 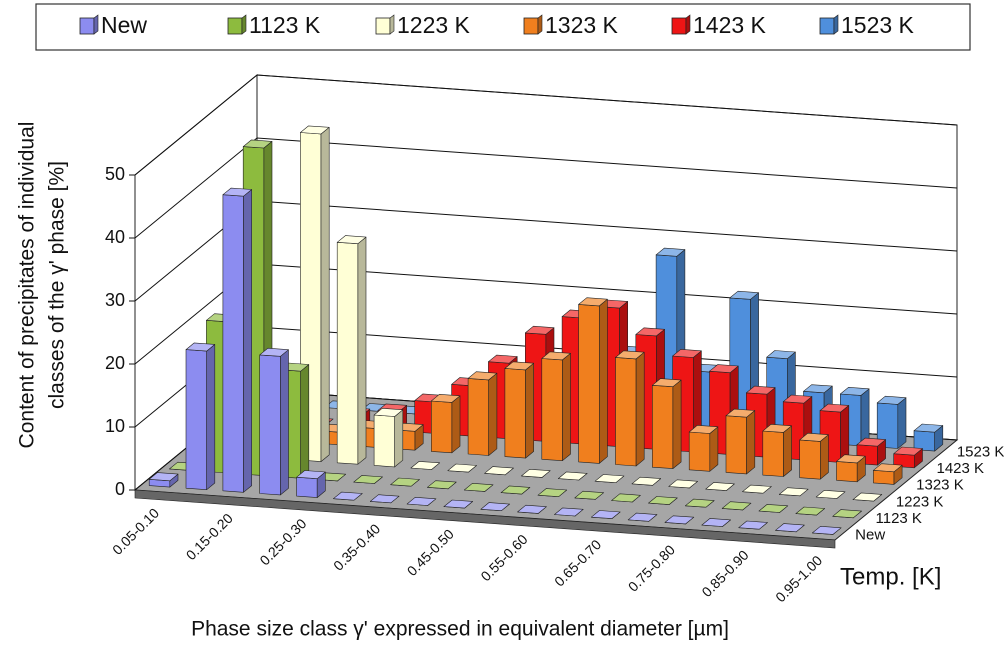 I want to click on legend-box, so click(x=503, y=27).